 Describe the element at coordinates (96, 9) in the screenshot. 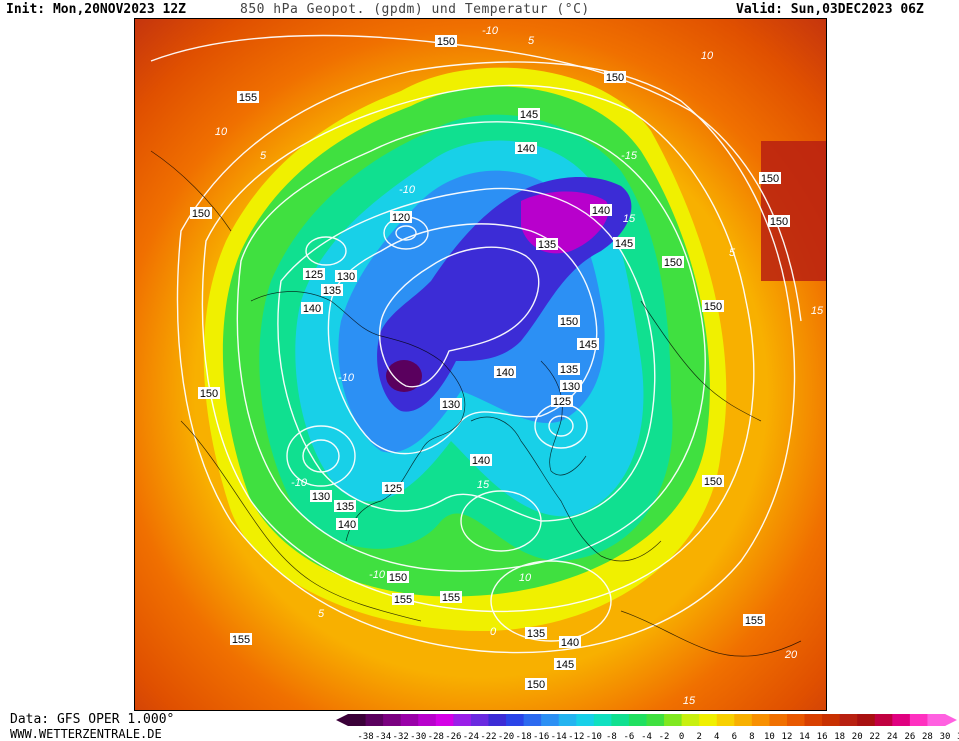

I see `init-time: Init: Mon,20NOV2023 12Z` at that location.